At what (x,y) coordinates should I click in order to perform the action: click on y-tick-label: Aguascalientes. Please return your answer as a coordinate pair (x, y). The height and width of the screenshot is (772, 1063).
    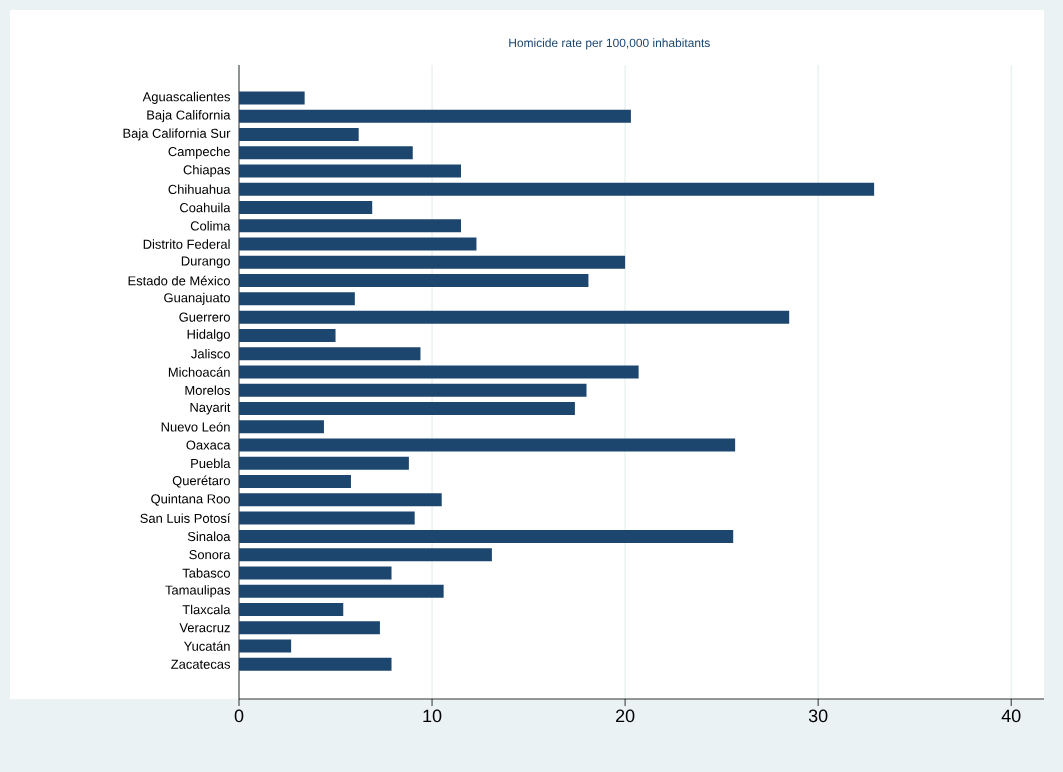
    Looking at the image, I should click on (186, 97).